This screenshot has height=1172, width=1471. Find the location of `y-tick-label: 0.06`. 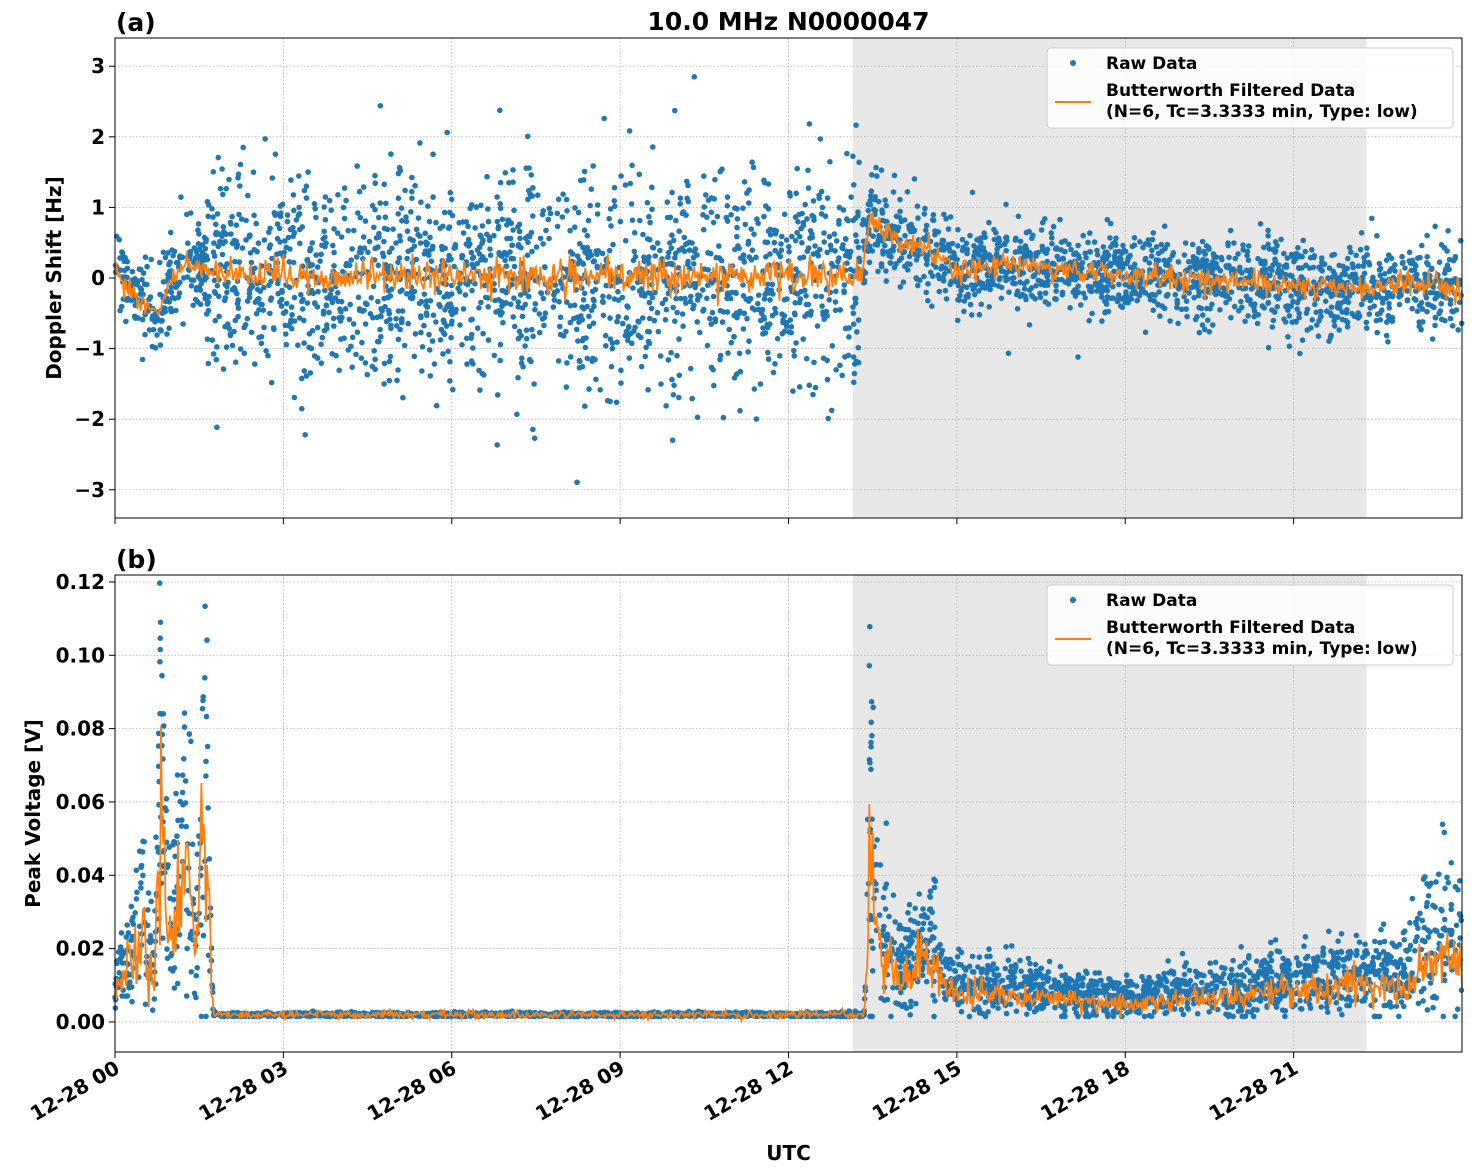

y-tick-label: 0.06 is located at coordinates (80, 802).